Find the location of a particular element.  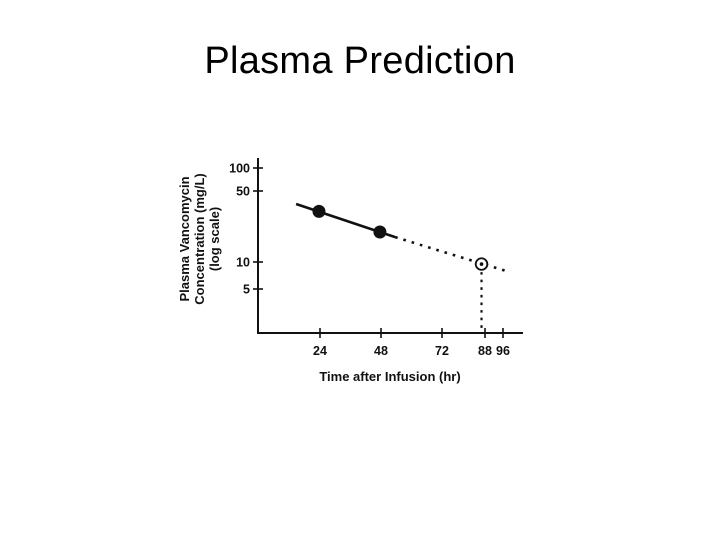

extrapolated-line-dotted is located at coordinates (452, 254).